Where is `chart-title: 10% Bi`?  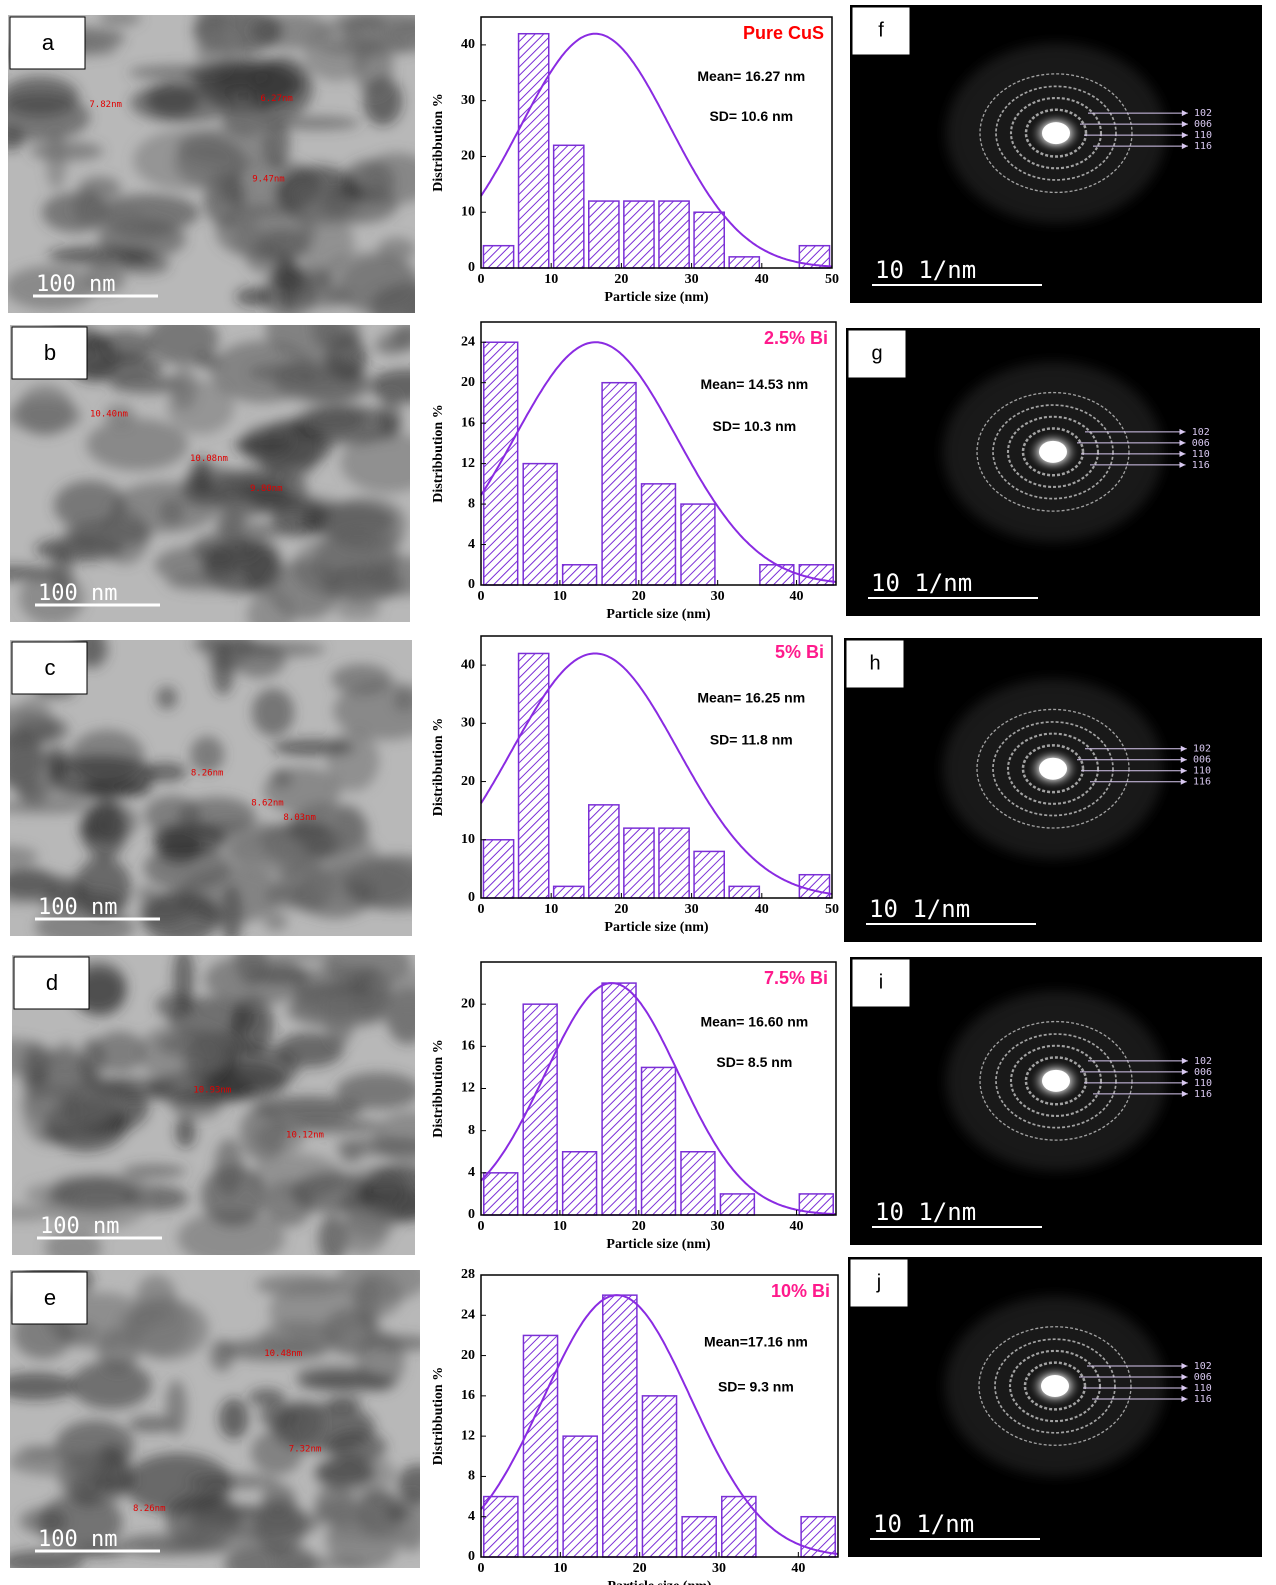 chart-title: 10% Bi is located at coordinates (800, 1291).